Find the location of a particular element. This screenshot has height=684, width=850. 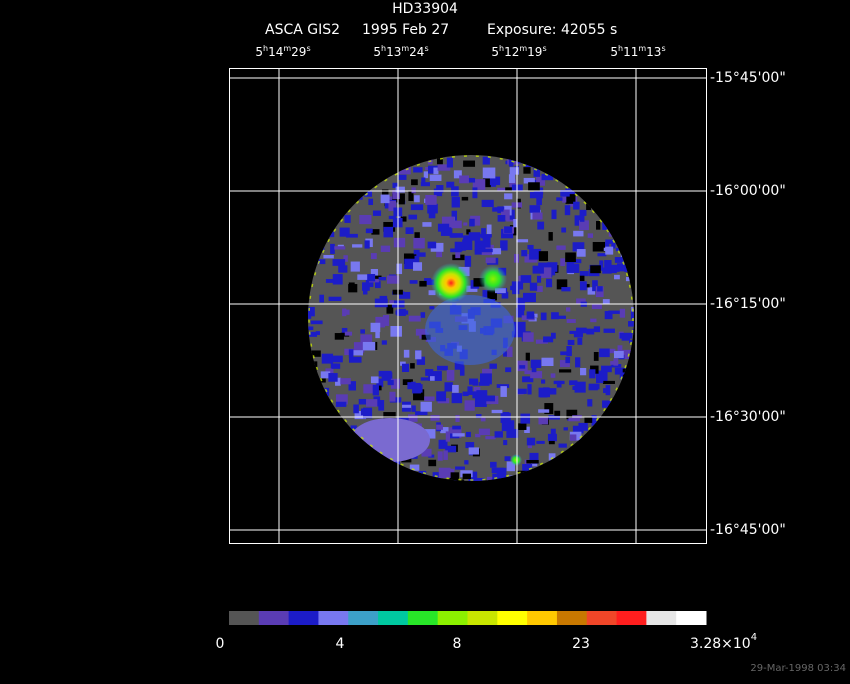

mantissa: 3.28×10 is located at coordinates (720, 644).